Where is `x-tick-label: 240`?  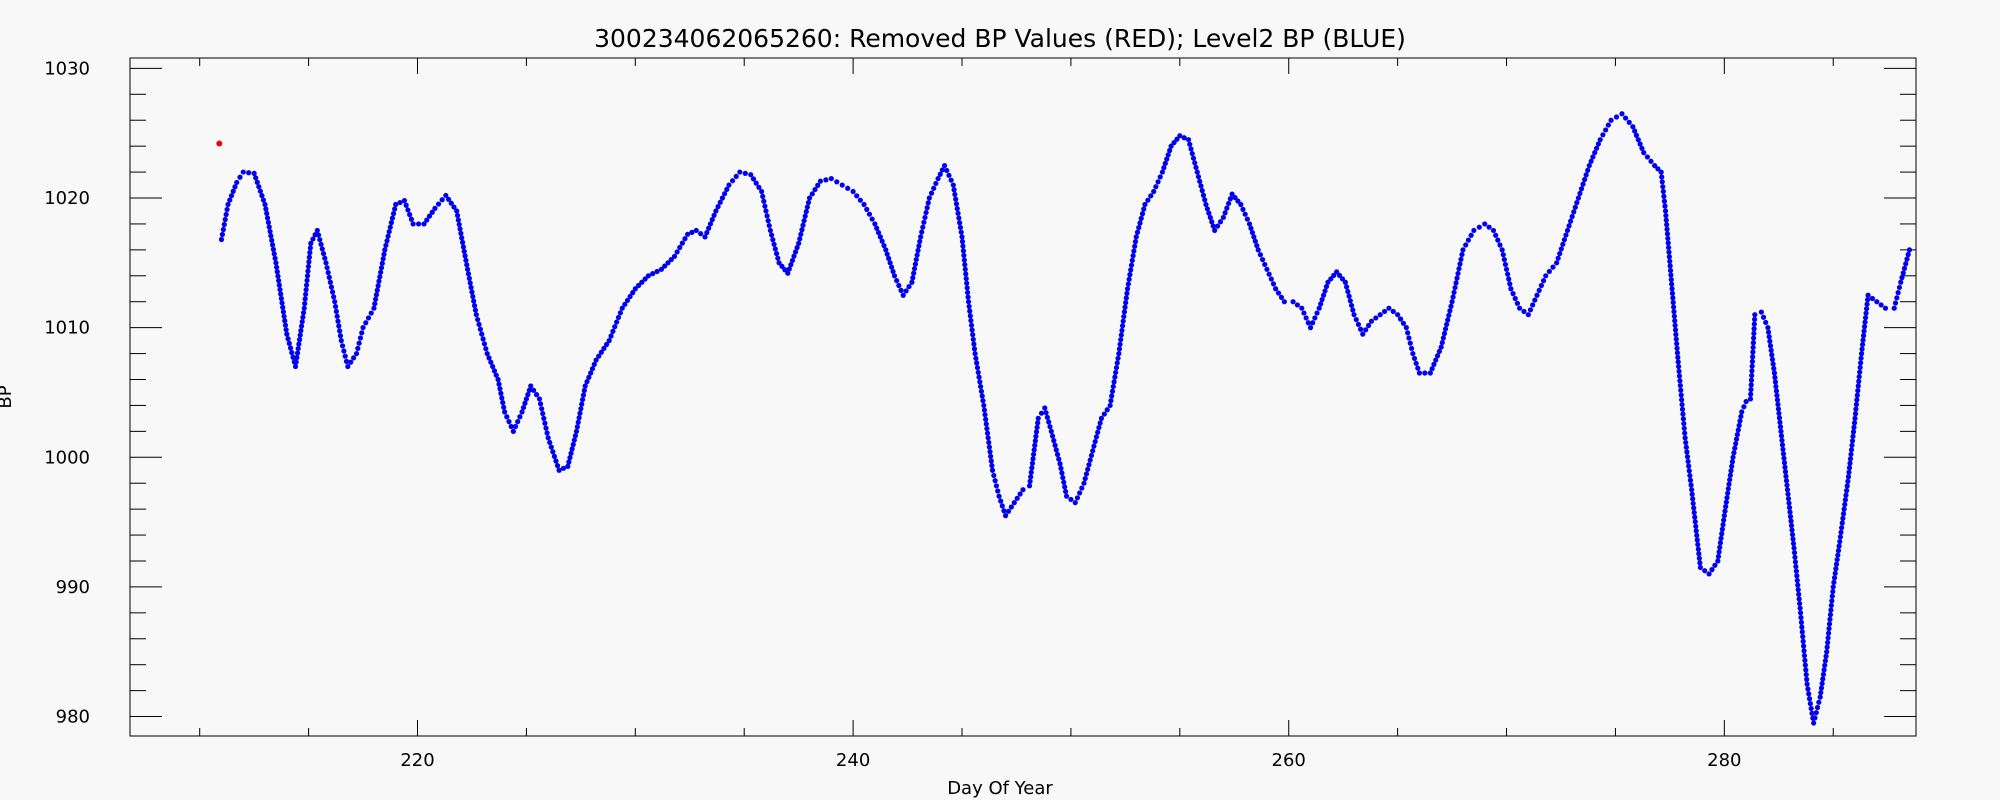 x-tick-label: 240 is located at coordinates (853, 760).